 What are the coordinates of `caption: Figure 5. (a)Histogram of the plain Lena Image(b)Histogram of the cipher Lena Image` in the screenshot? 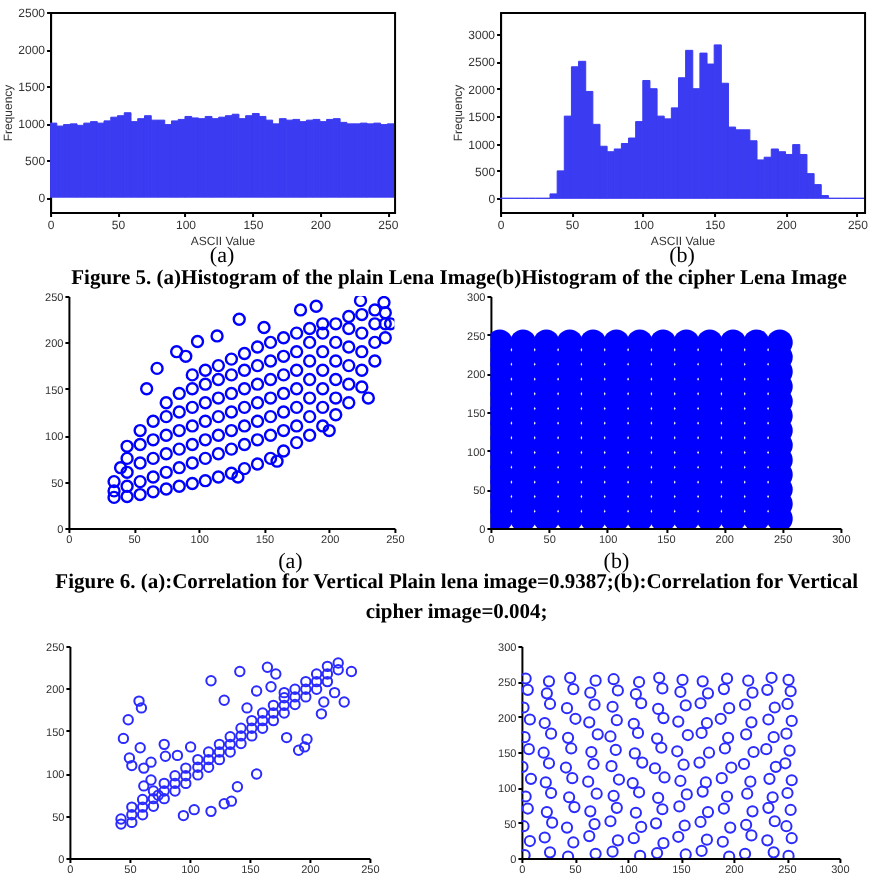 It's located at (459, 279).